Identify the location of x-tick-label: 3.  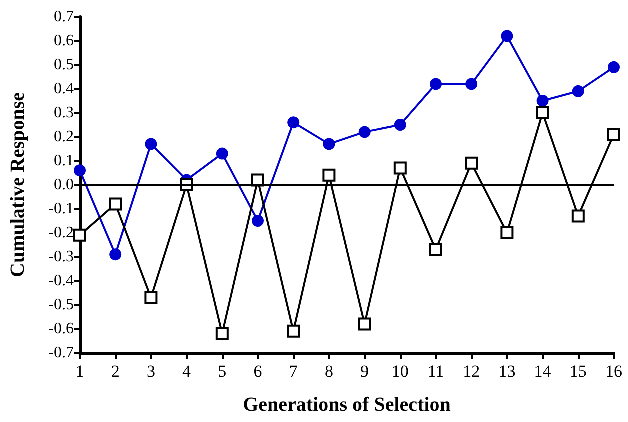
(151, 371).